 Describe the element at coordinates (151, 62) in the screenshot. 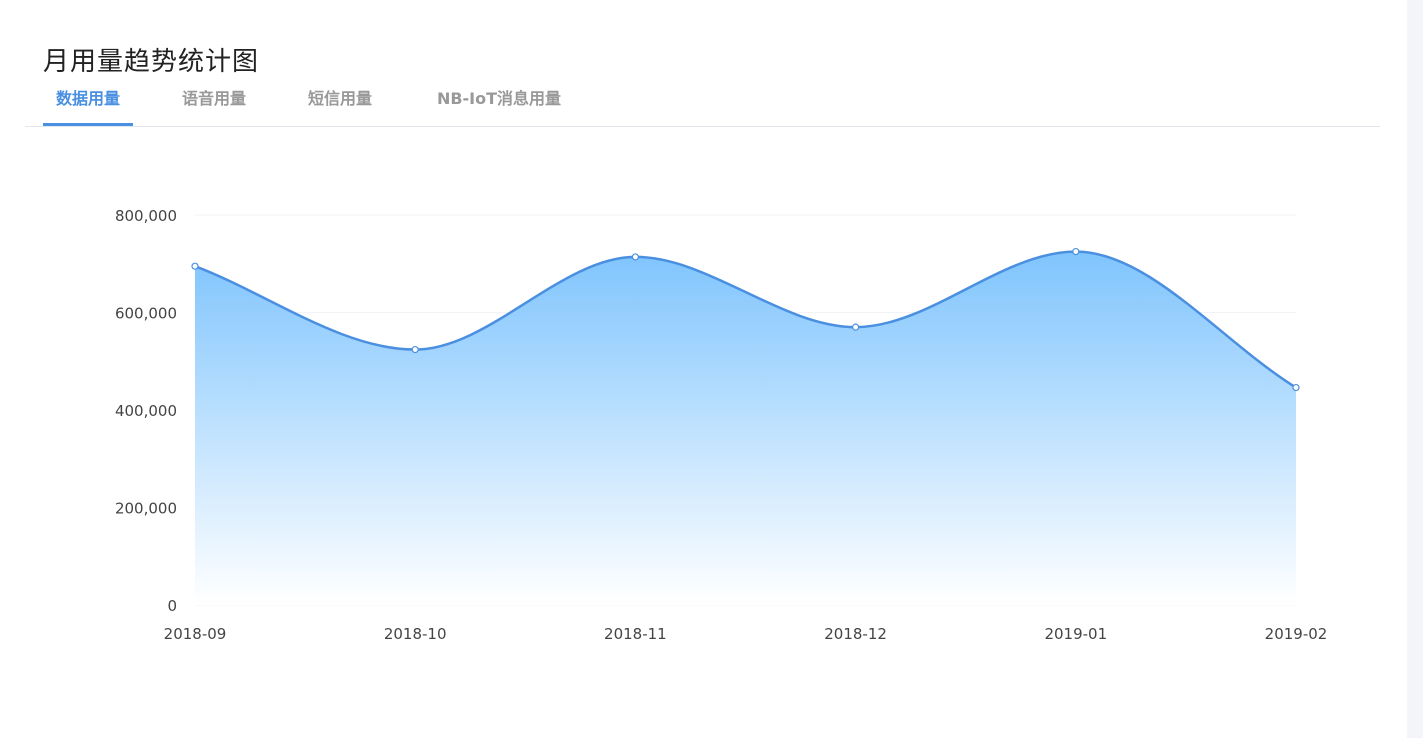

I see `page-title: 月用量趋势统计图` at that location.